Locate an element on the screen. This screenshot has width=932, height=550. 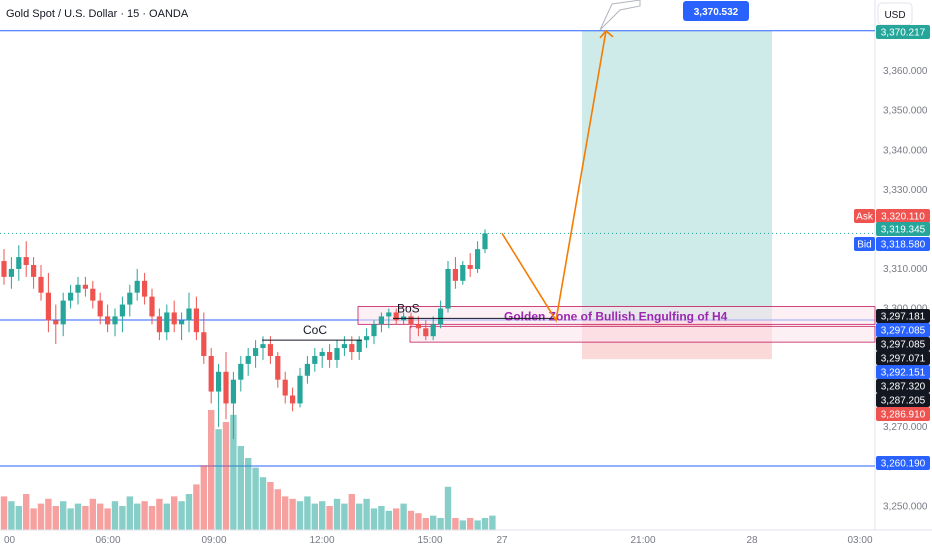
price-tag: 3,287.320 is located at coordinates (903, 386).